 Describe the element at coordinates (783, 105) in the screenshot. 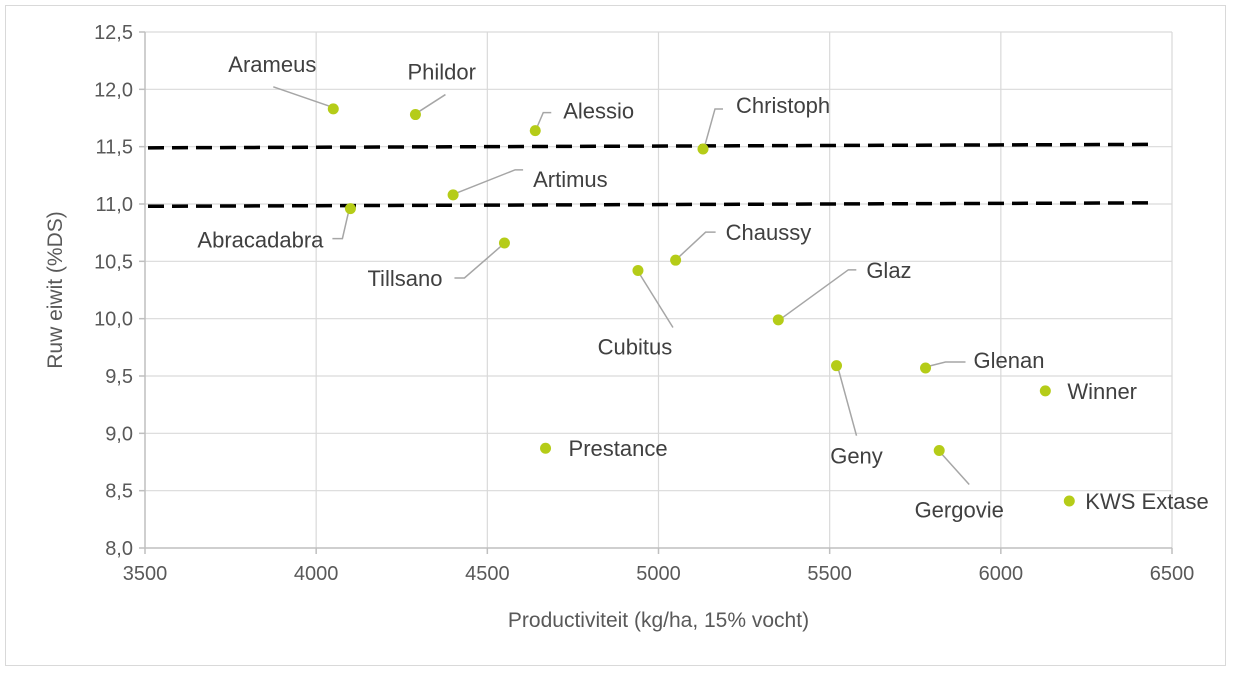

I see `data-label-christoph: Christoph` at that location.